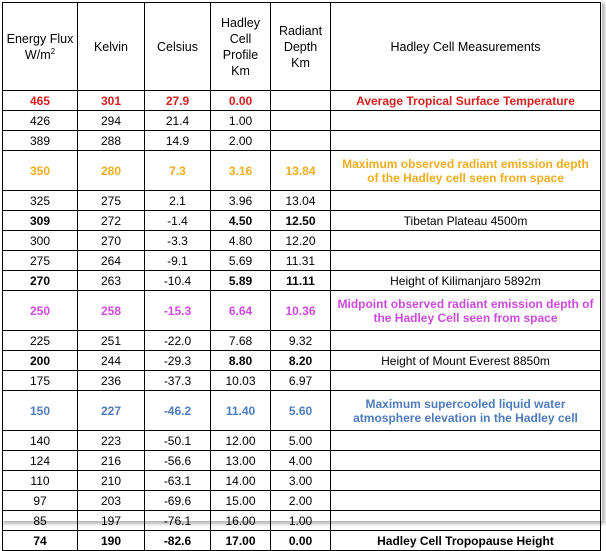 The width and height of the screenshot is (606, 551). What do you see at coordinates (111, 480) in the screenshot?
I see `cell-kelvin: 210` at bounding box center [111, 480].